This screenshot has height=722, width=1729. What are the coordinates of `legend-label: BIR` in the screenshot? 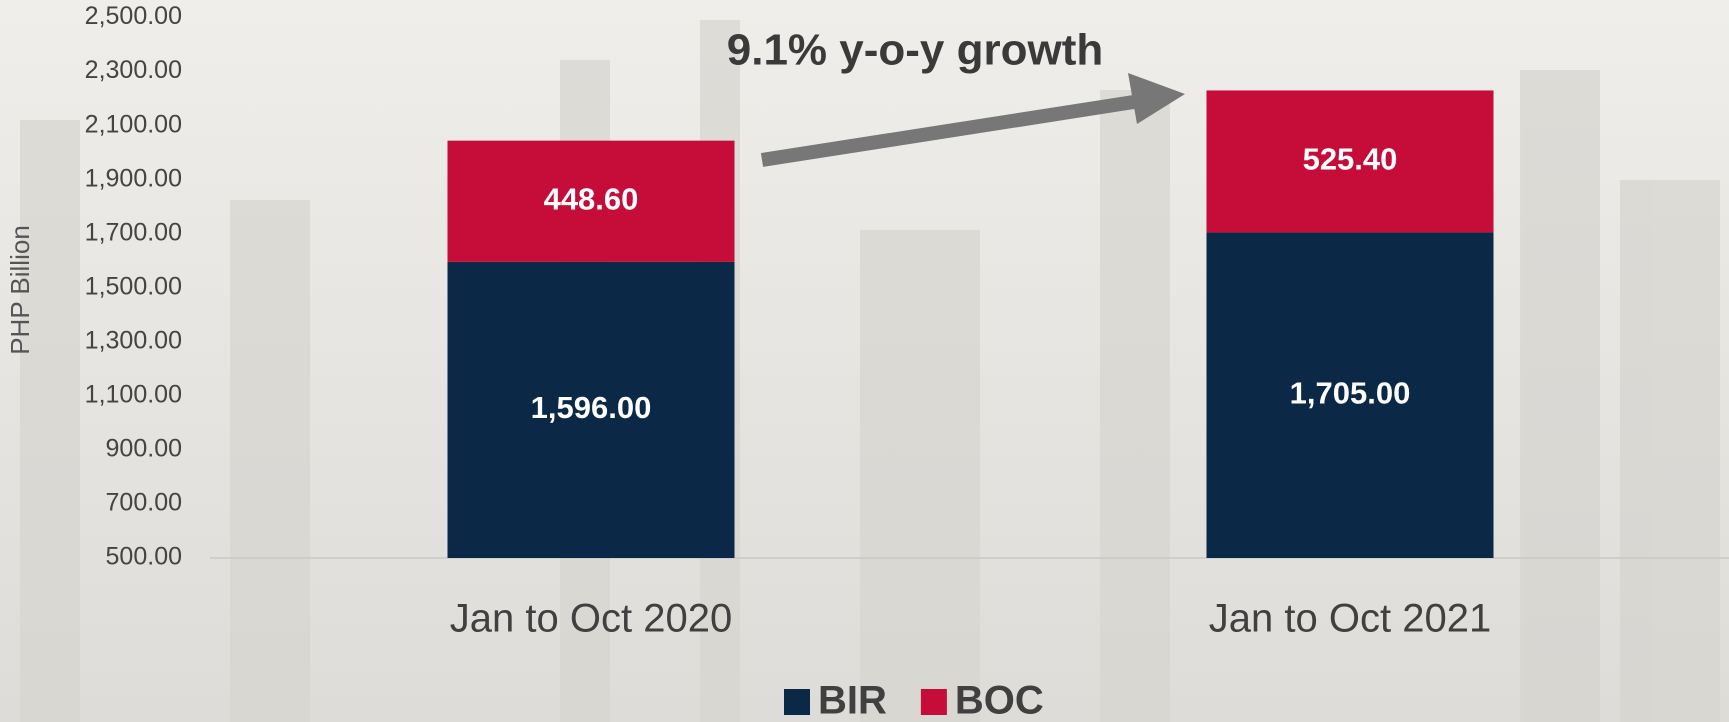 It's located at (852, 700).